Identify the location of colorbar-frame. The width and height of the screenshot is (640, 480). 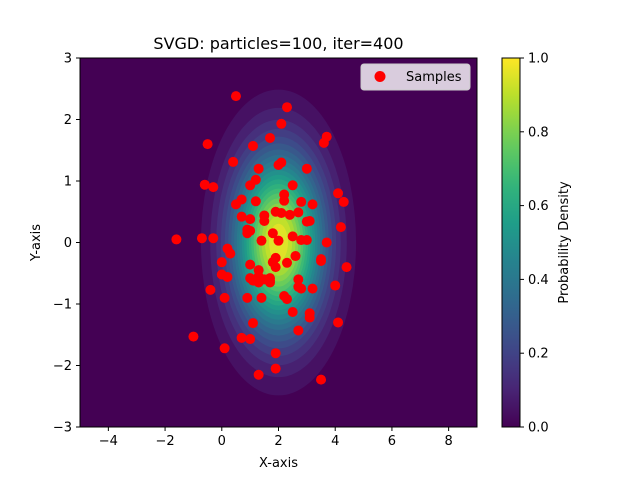
(511, 242).